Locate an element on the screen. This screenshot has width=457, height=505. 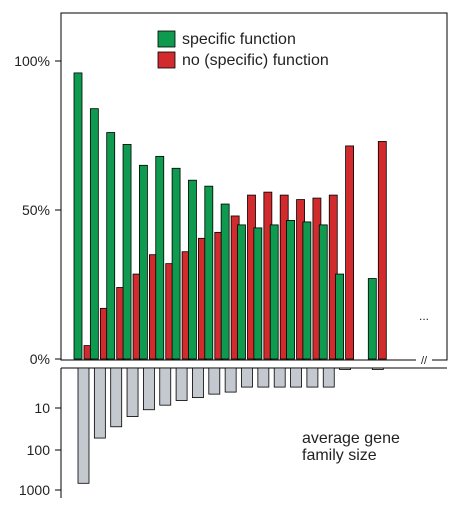
legend-label-specific: specific function is located at coordinates (239, 39).